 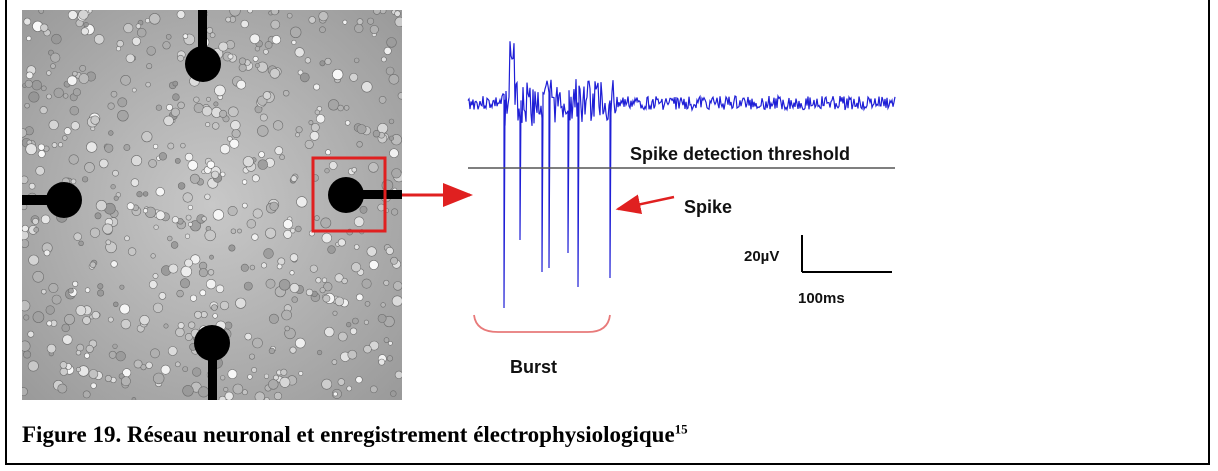 What do you see at coordinates (212, 362) in the screenshot?
I see `electrode-bottom` at bounding box center [212, 362].